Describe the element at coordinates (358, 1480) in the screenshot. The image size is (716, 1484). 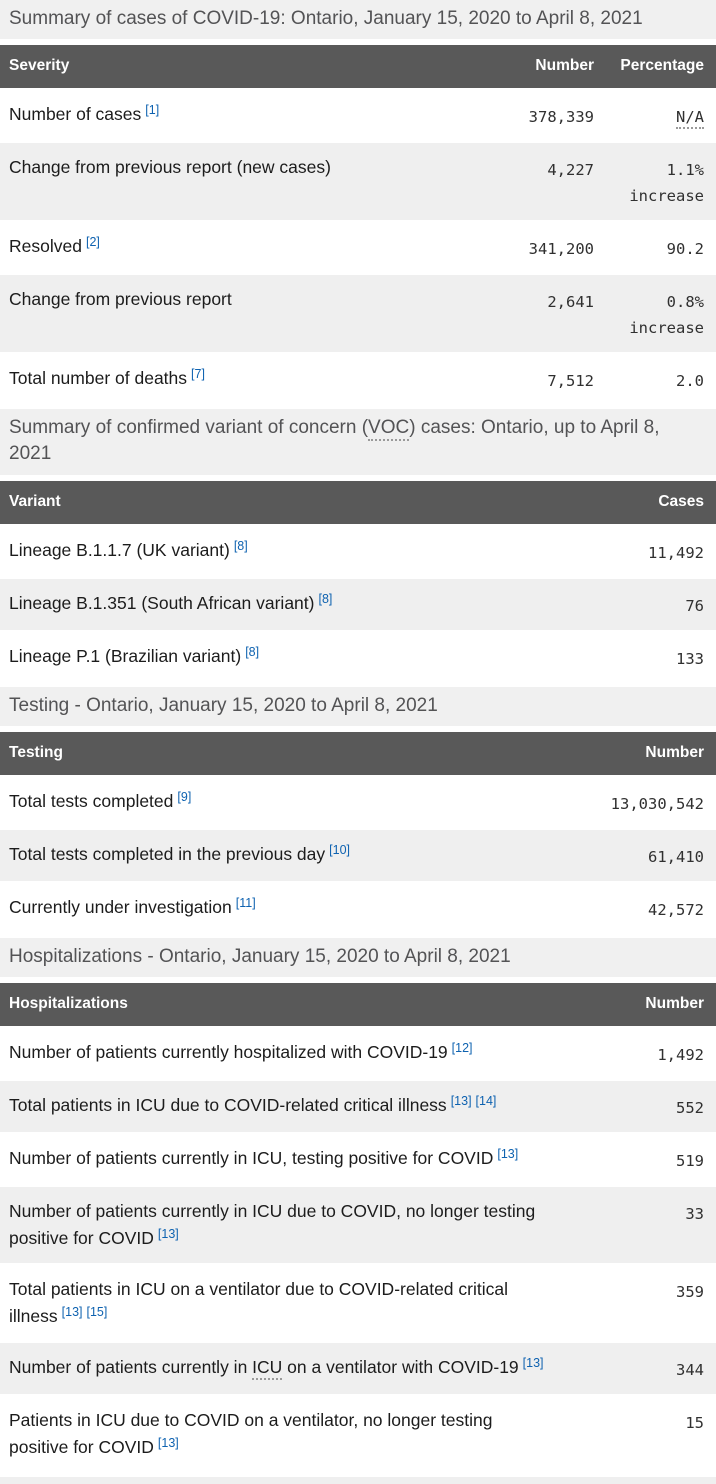
I see `next-row-cutoff` at that location.